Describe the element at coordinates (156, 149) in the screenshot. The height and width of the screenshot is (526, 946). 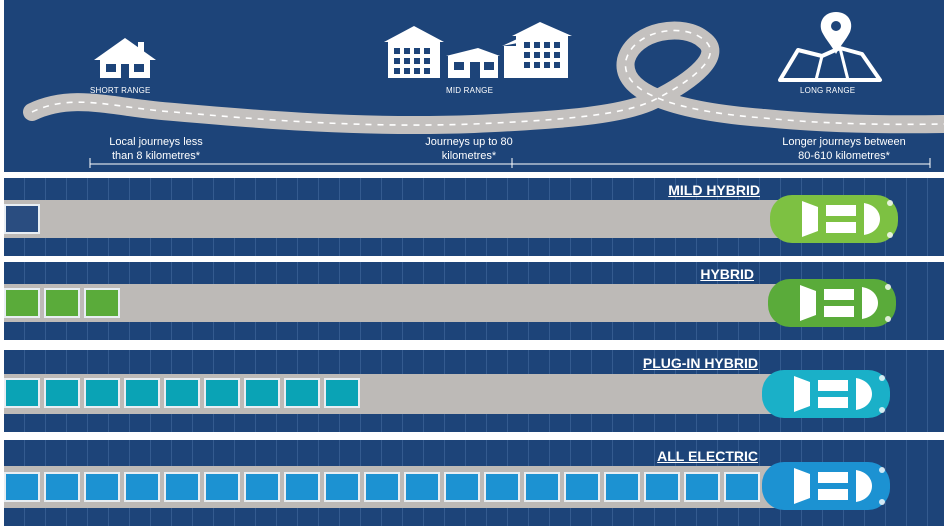
I see `short-range-description: Local journeys less than 8 kilometres*` at that location.